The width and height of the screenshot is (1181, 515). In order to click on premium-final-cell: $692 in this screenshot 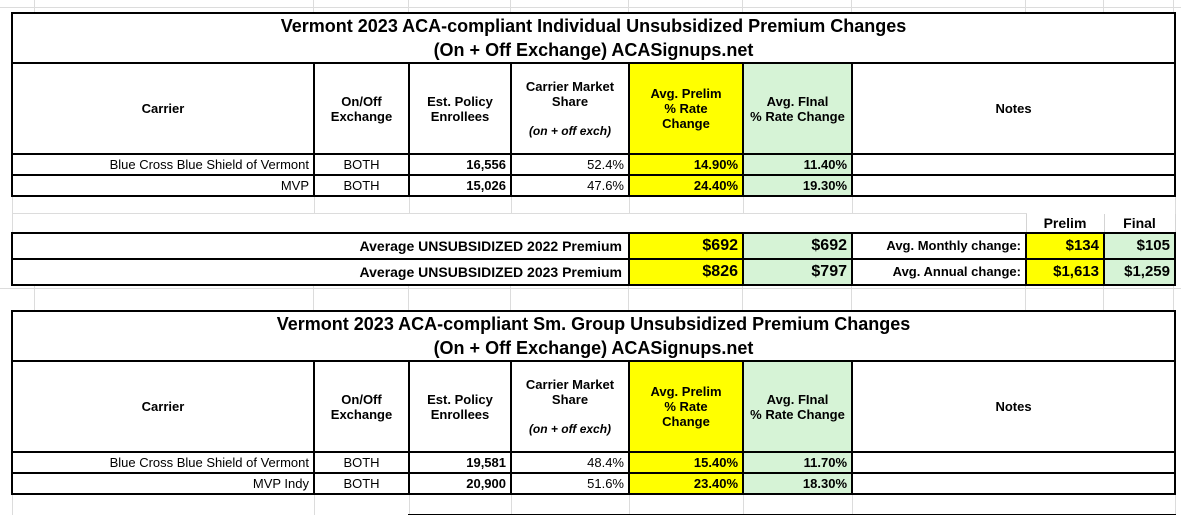, I will do `click(797, 245)`.